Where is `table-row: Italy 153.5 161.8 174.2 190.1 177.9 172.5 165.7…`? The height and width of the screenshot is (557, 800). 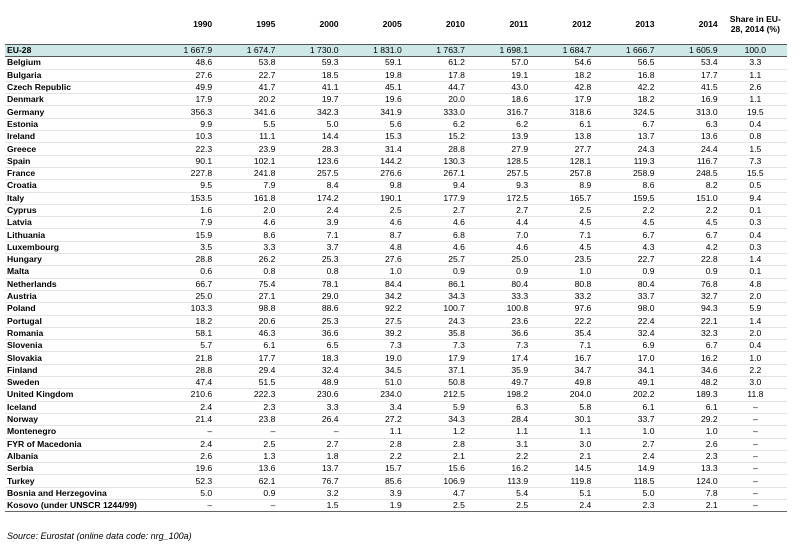
table-row: Italy 153.5 161.8 174.2 190.1 177.9 172.5 165.7… is located at coordinates (396, 198).